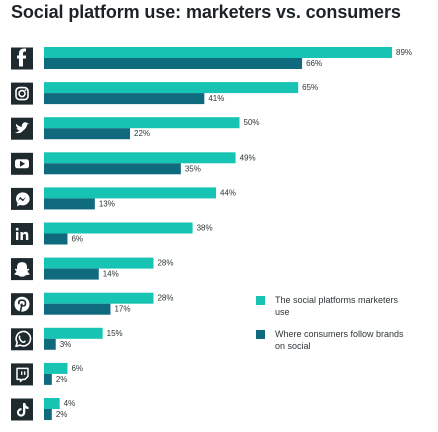 The width and height of the screenshot is (438, 432). Describe the element at coordinates (52, 403) in the screenshot. I see `bar-marketers-tiktok` at that location.